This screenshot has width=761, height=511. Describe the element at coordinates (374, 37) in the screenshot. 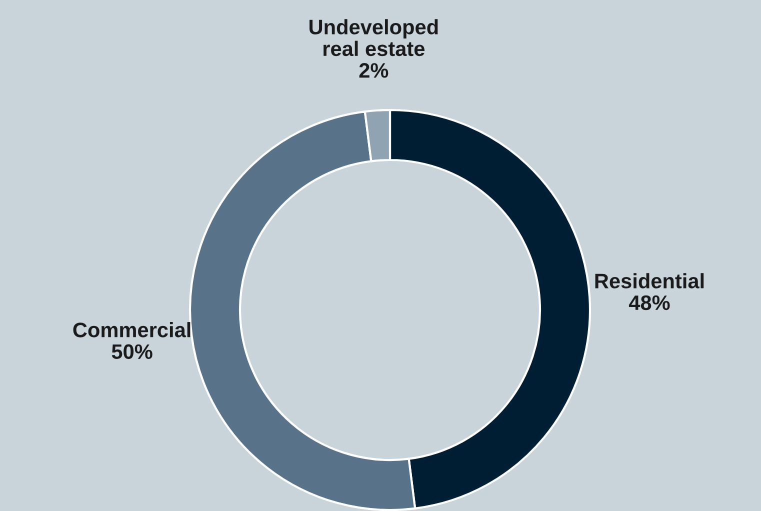

I see `slice-label: Undeveloped real estate` at that location.